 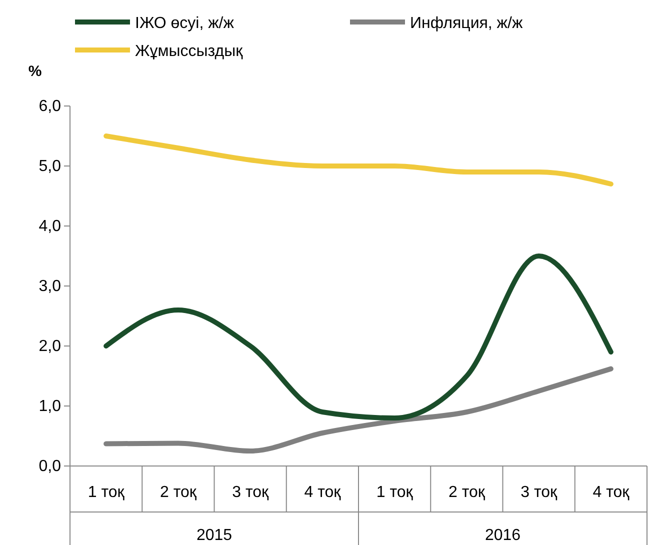 What do you see at coordinates (50, 107) in the screenshot?
I see `y-tick-label: 6,0` at bounding box center [50, 107].